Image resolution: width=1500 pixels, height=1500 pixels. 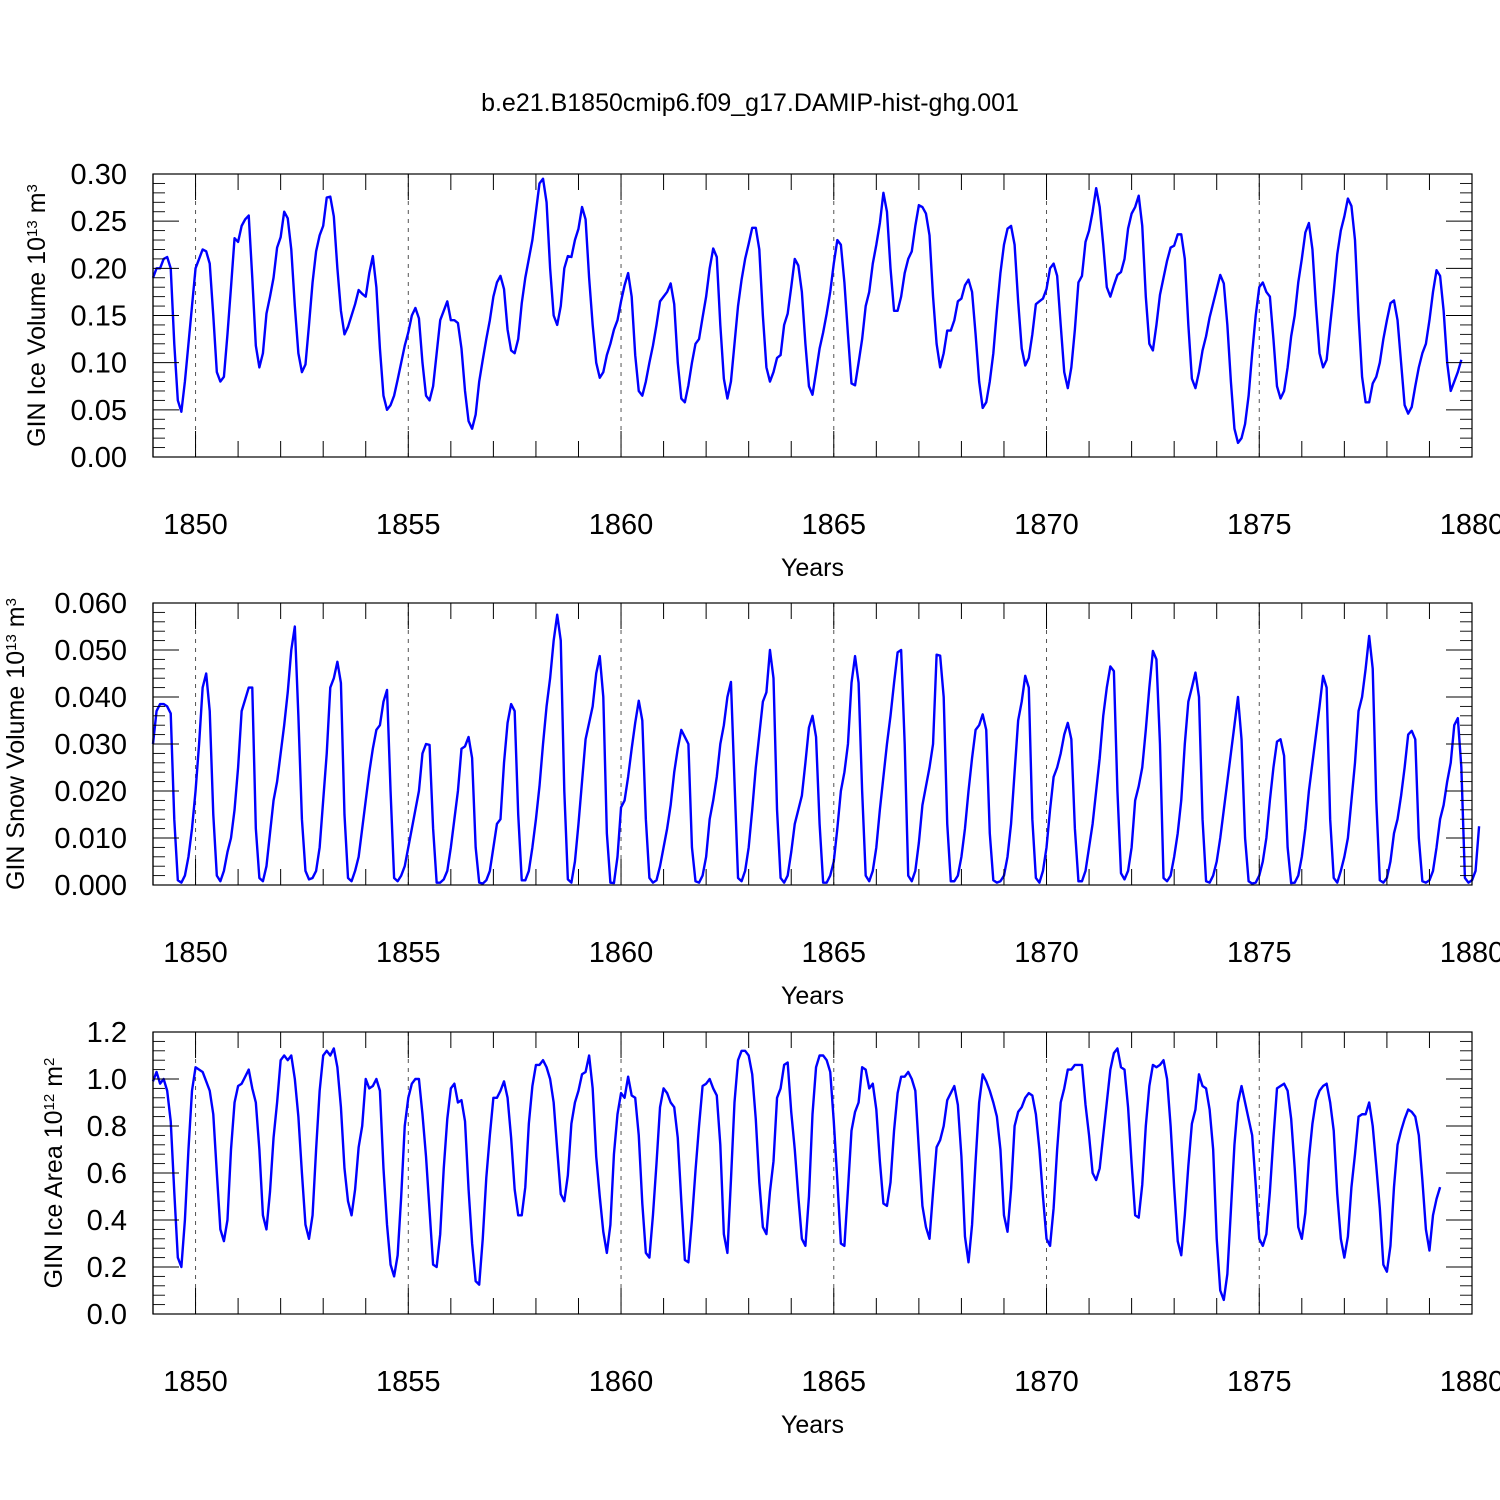 What do you see at coordinates (99, 458) in the screenshot?
I see `ytick-label: 0.00` at bounding box center [99, 458].